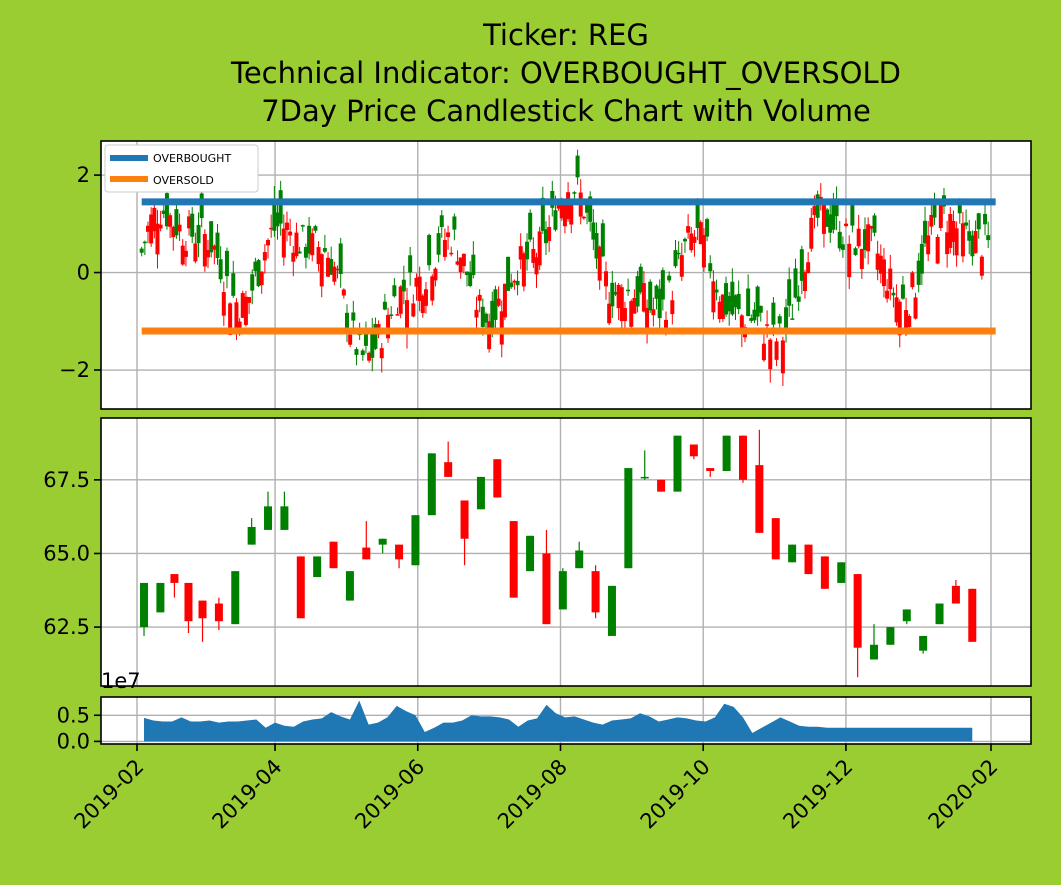  Describe the element at coordinates (66, 480) in the screenshot. I see `price-y-tick-label: 67.5` at that location.